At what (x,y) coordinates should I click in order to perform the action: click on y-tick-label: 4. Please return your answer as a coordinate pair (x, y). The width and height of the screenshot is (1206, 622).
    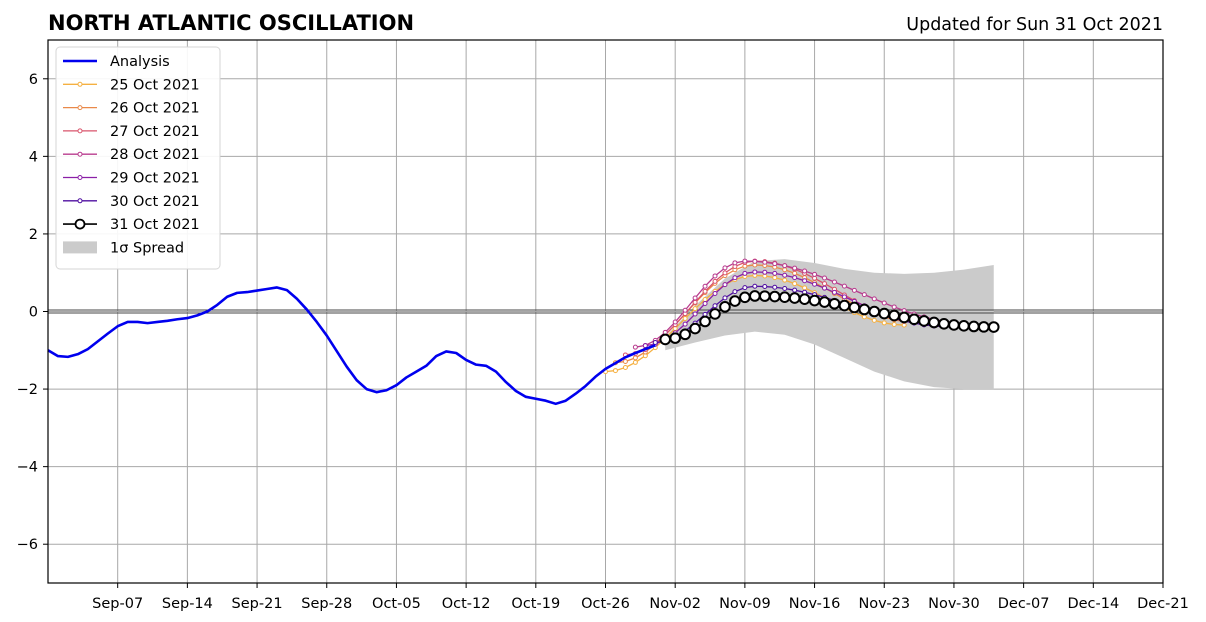
    Looking at the image, I should click on (33, 157).